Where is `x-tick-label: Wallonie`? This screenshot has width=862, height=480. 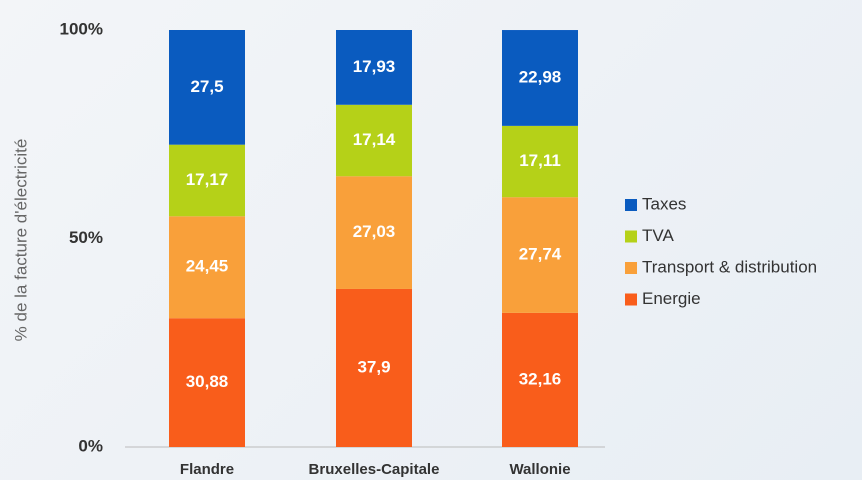 x-tick-label: Wallonie is located at coordinates (539, 469).